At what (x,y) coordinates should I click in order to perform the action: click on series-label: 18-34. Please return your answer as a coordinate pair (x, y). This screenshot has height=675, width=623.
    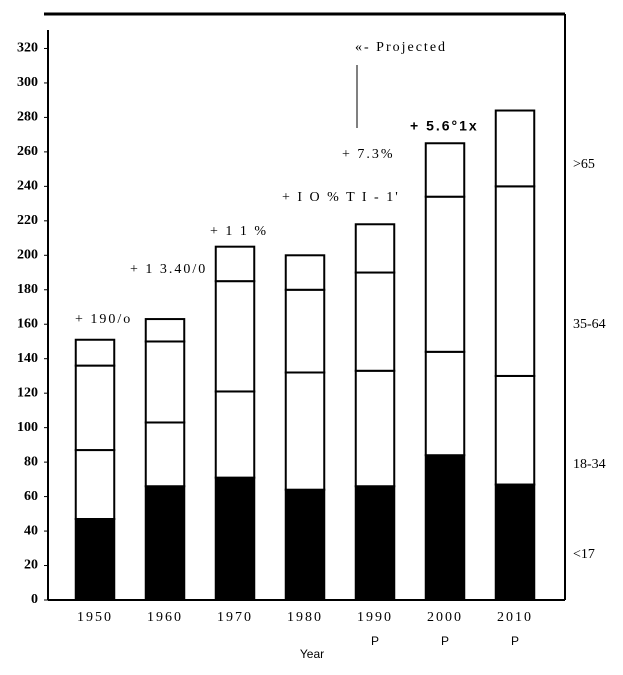
    Looking at the image, I should click on (589, 464).